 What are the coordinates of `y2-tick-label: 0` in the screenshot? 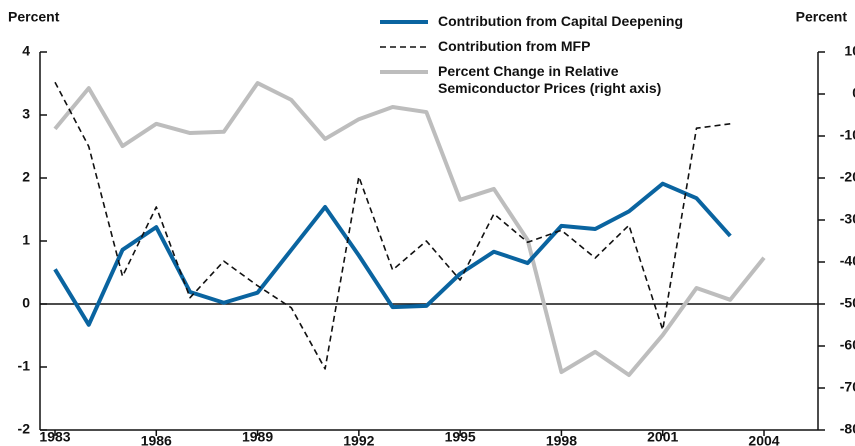 It's located at (853, 93).